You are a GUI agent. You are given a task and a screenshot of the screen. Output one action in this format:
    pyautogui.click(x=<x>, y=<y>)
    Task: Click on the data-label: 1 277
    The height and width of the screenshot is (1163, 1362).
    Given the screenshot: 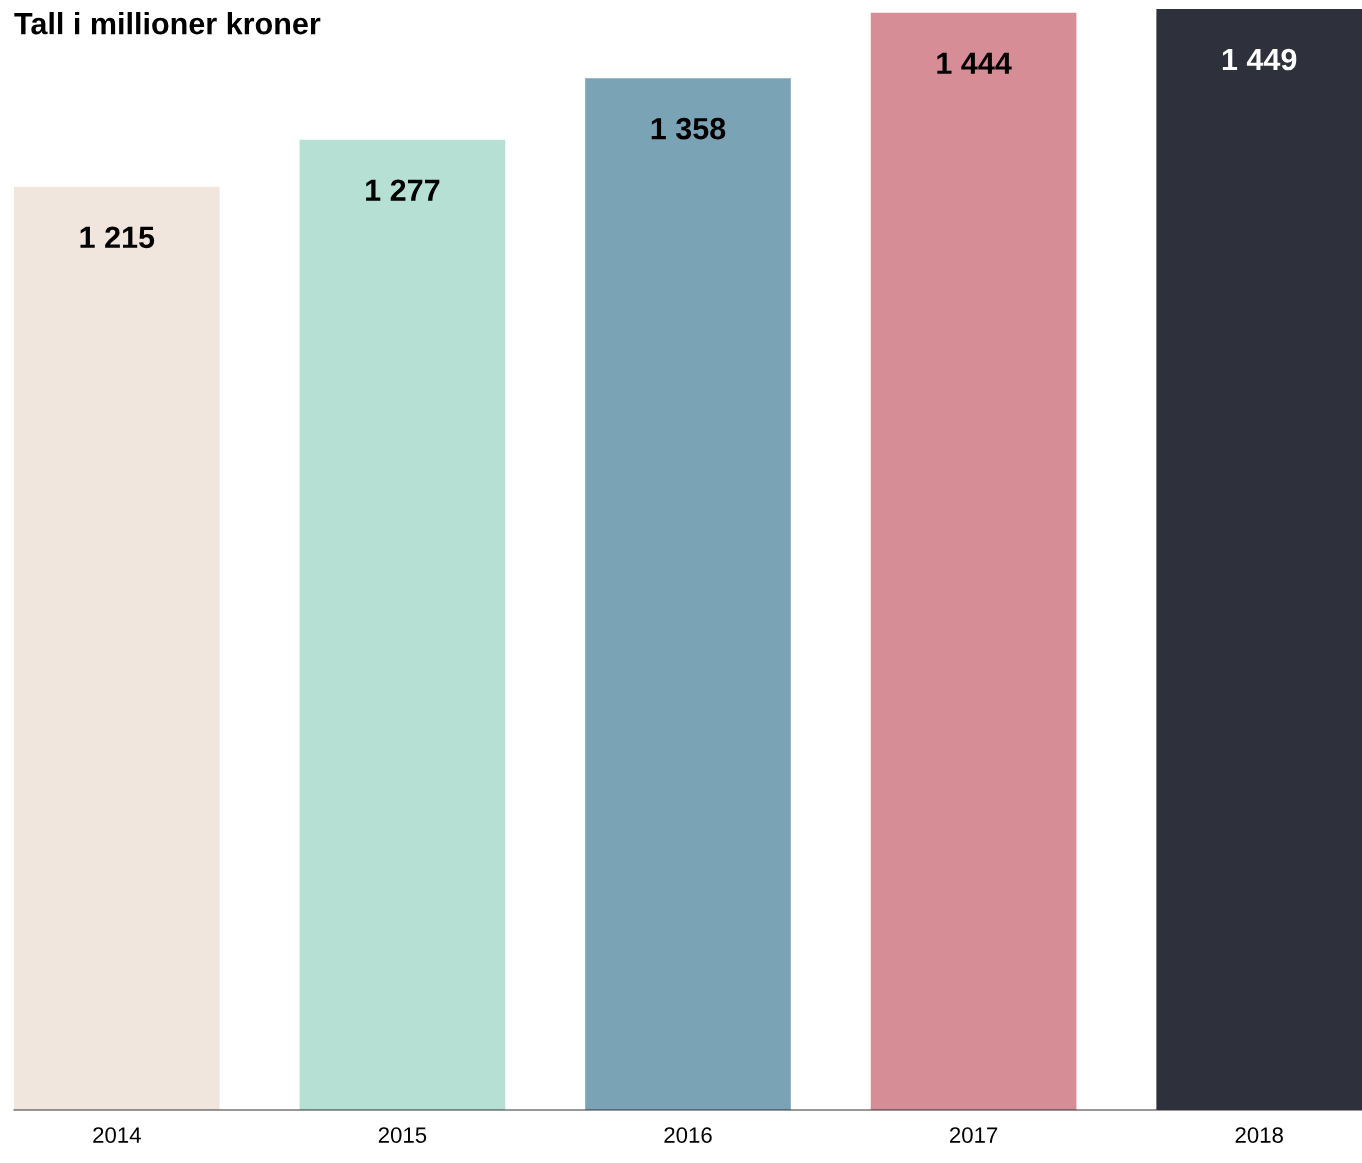 What is the action you would take?
    pyautogui.click(x=403, y=190)
    